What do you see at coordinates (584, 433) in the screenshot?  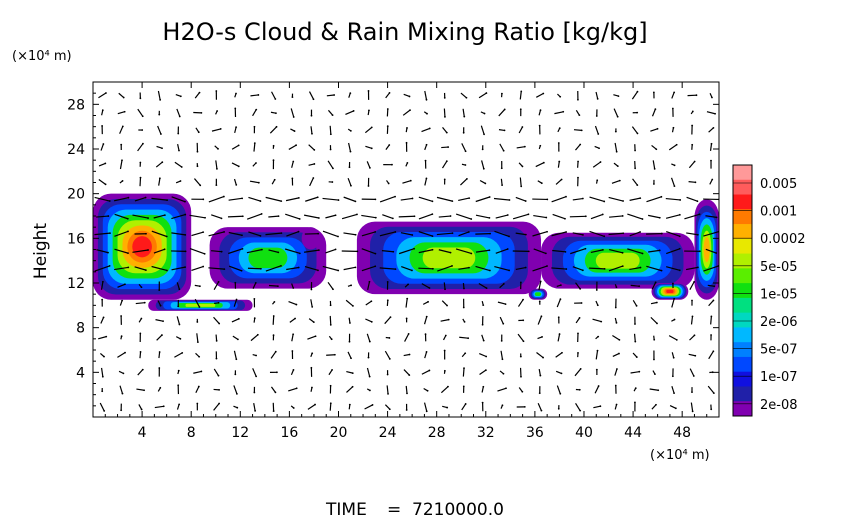 I see `x-tick-label: 40` at bounding box center [584, 433].